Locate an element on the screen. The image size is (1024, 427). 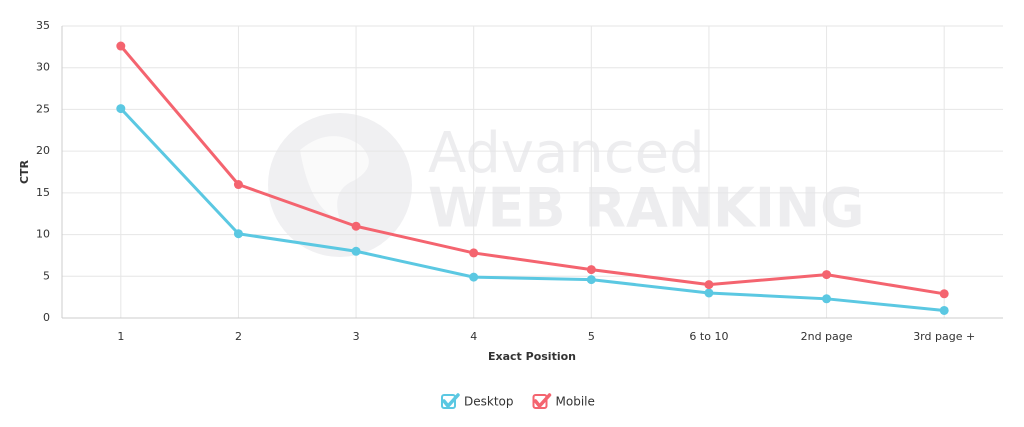
y-tick-label: 5 is located at coordinates (46, 275).